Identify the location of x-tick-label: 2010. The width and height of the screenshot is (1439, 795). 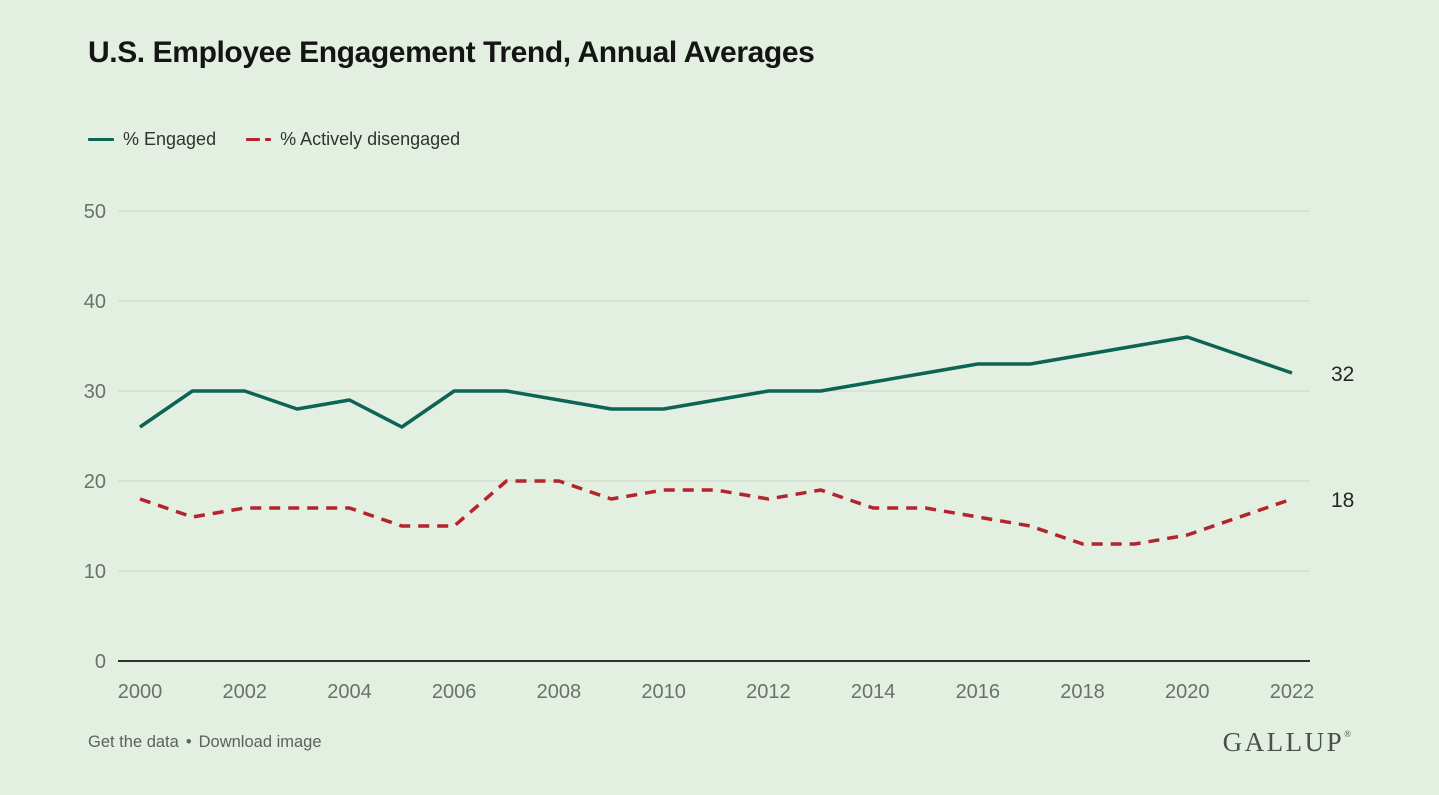
(663, 692).